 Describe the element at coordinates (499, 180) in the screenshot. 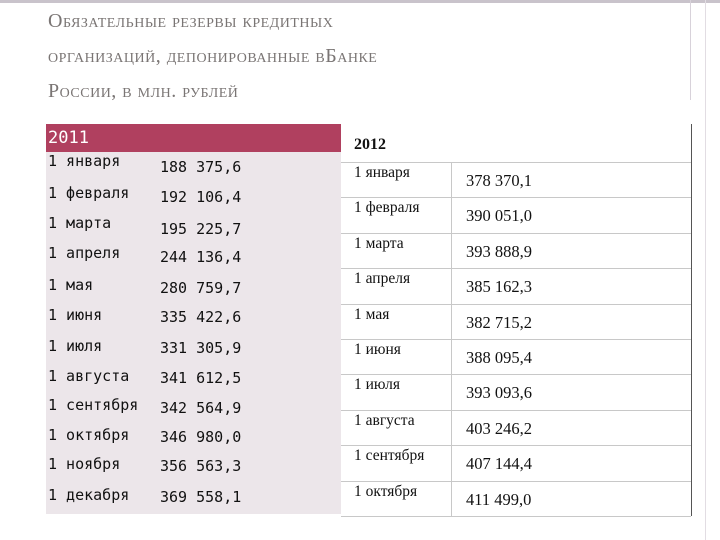

I see `table-2012-value: 378 370,1` at that location.